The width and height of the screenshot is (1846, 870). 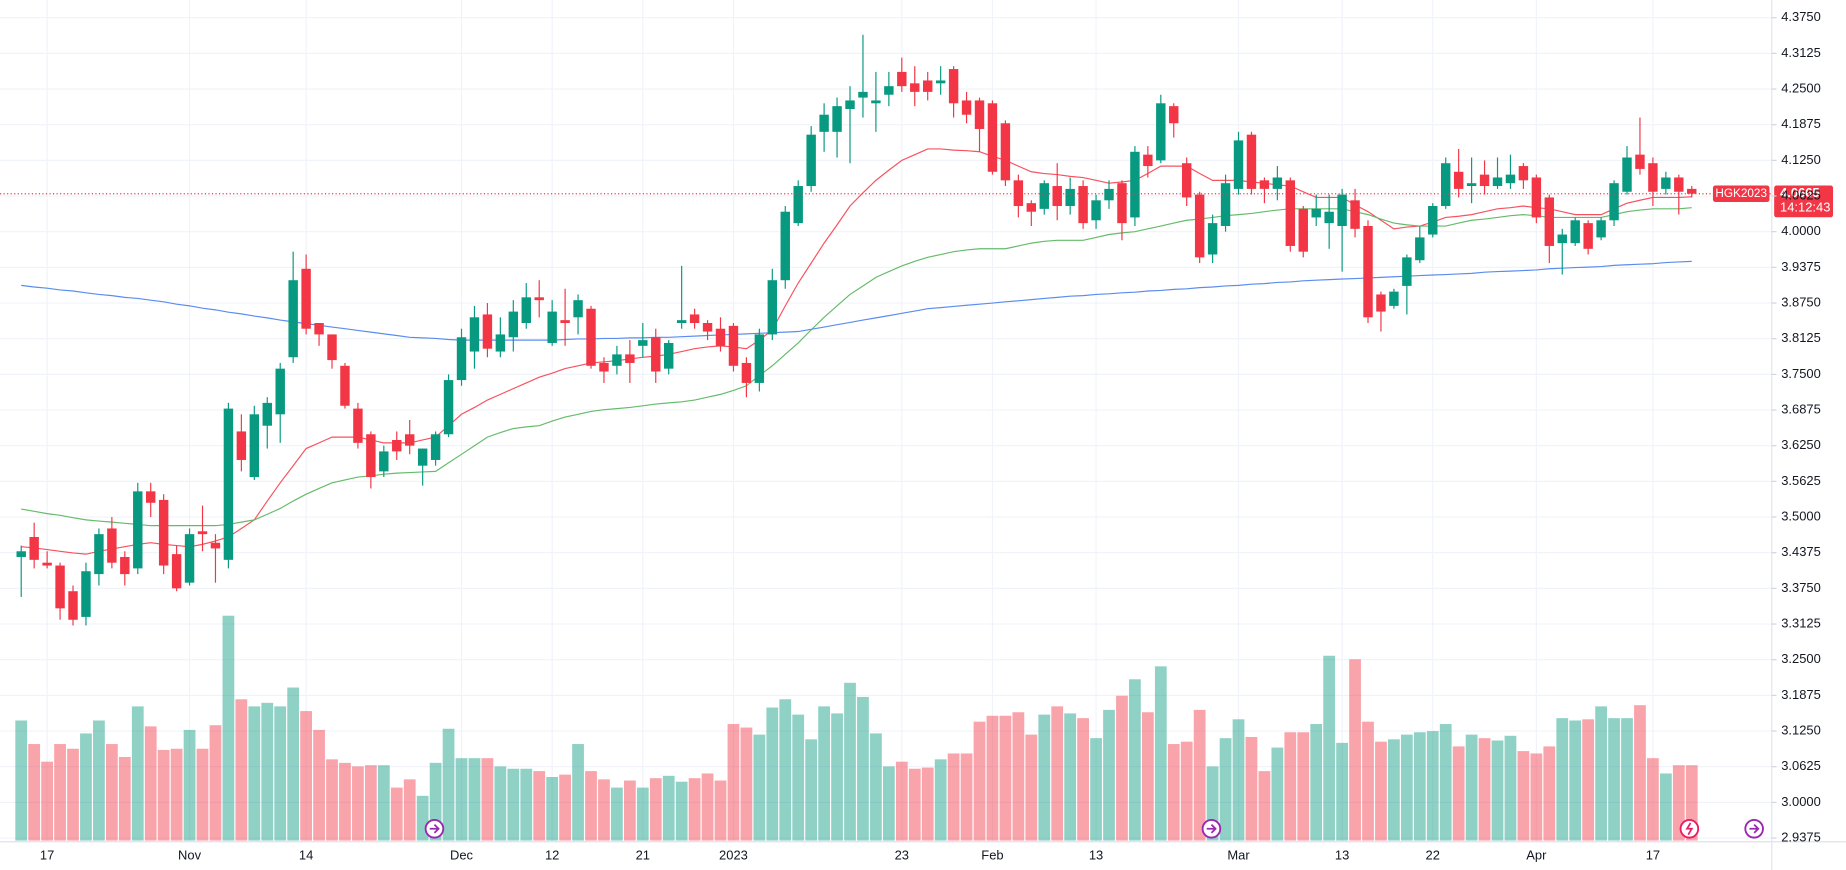 I want to click on y-tick-label: 3.4375, so click(x=1801, y=551).